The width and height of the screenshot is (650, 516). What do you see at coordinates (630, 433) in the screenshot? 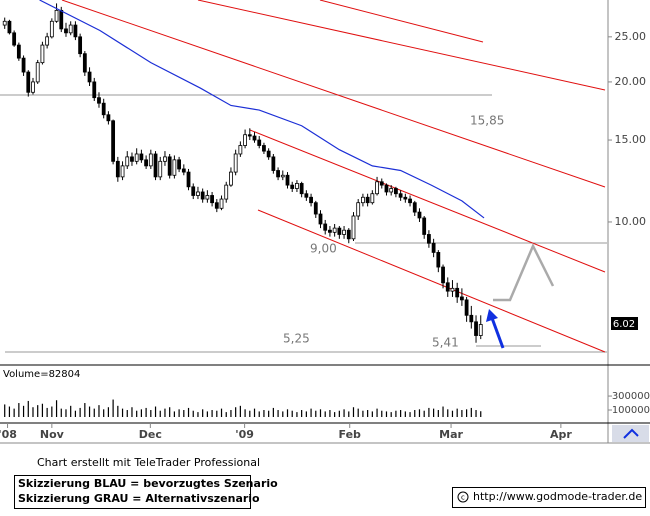
I see `icon` at bounding box center [630, 433].